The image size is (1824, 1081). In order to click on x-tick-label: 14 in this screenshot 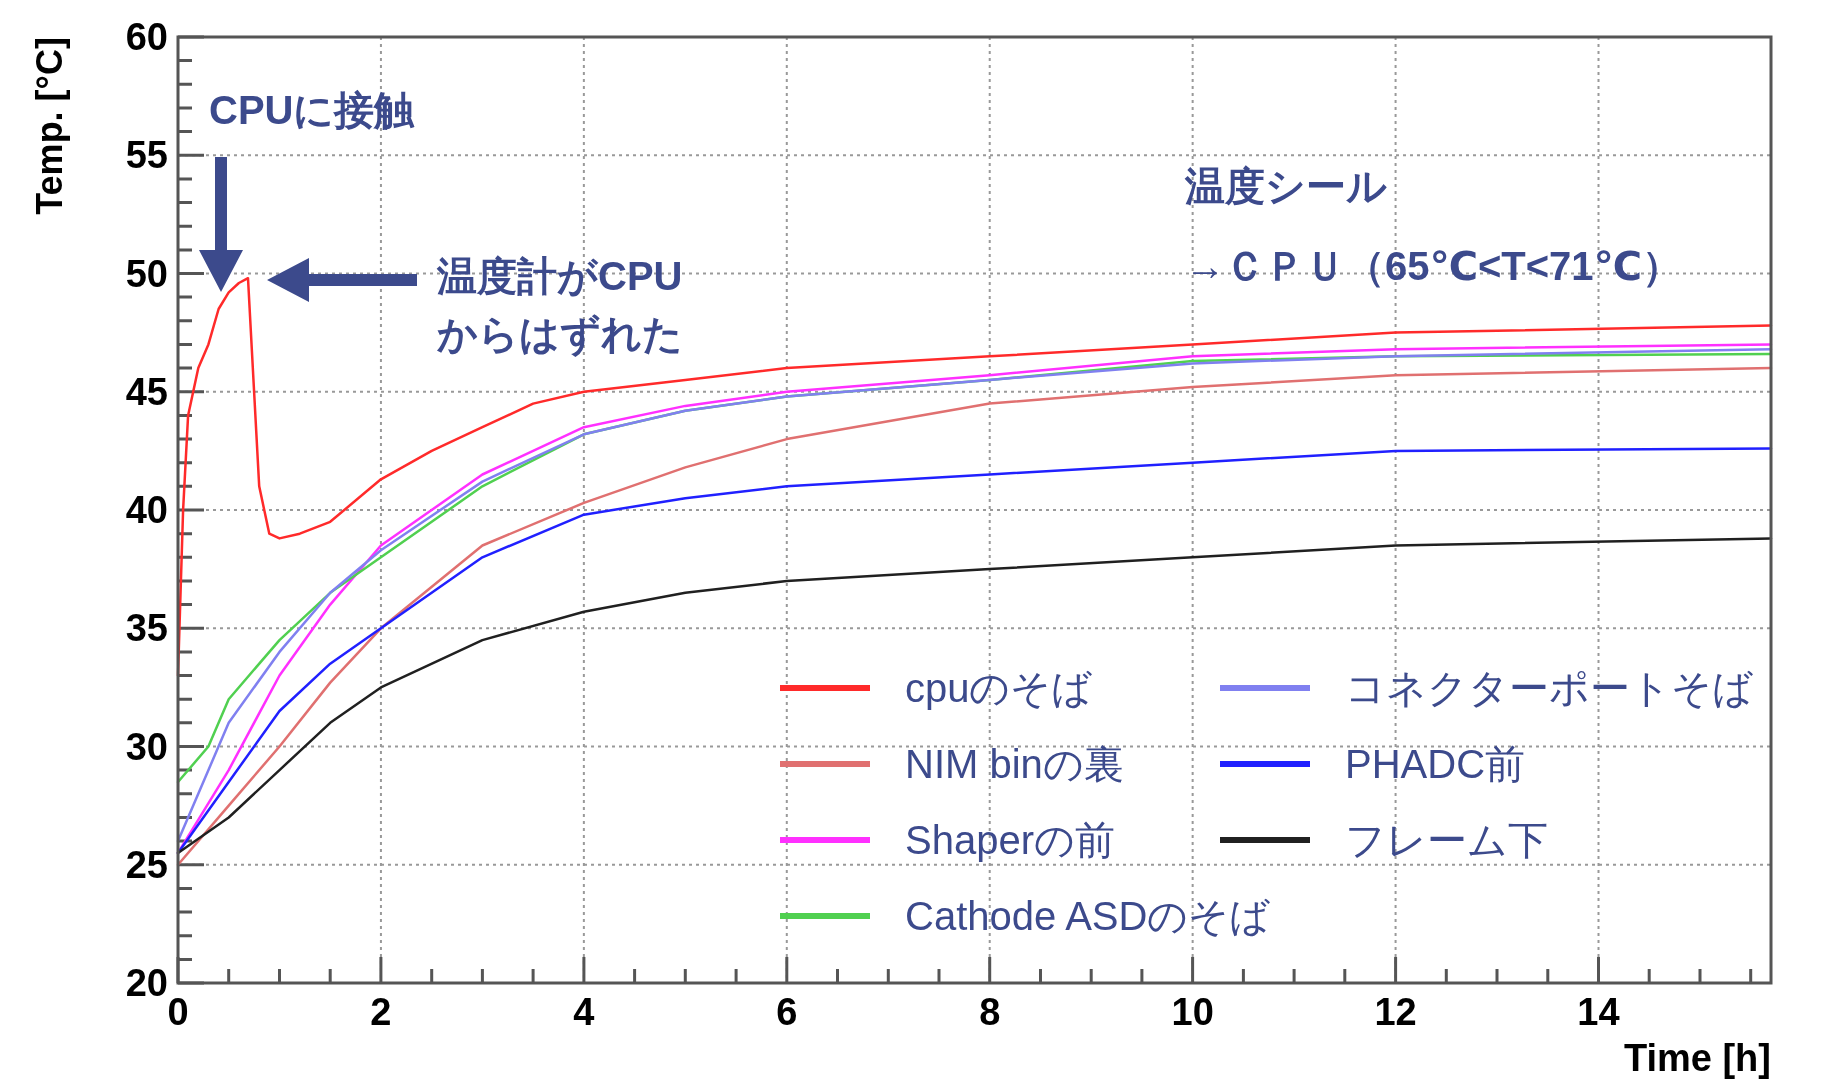, I will do `click(1598, 1012)`.